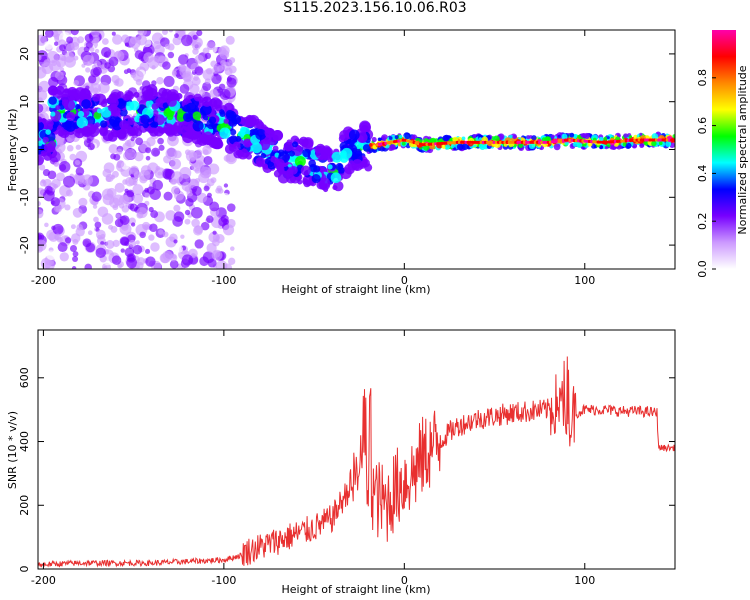 The width and height of the screenshot is (750, 600). I want to click on snr-ytick-label: 0, so click(24, 569).